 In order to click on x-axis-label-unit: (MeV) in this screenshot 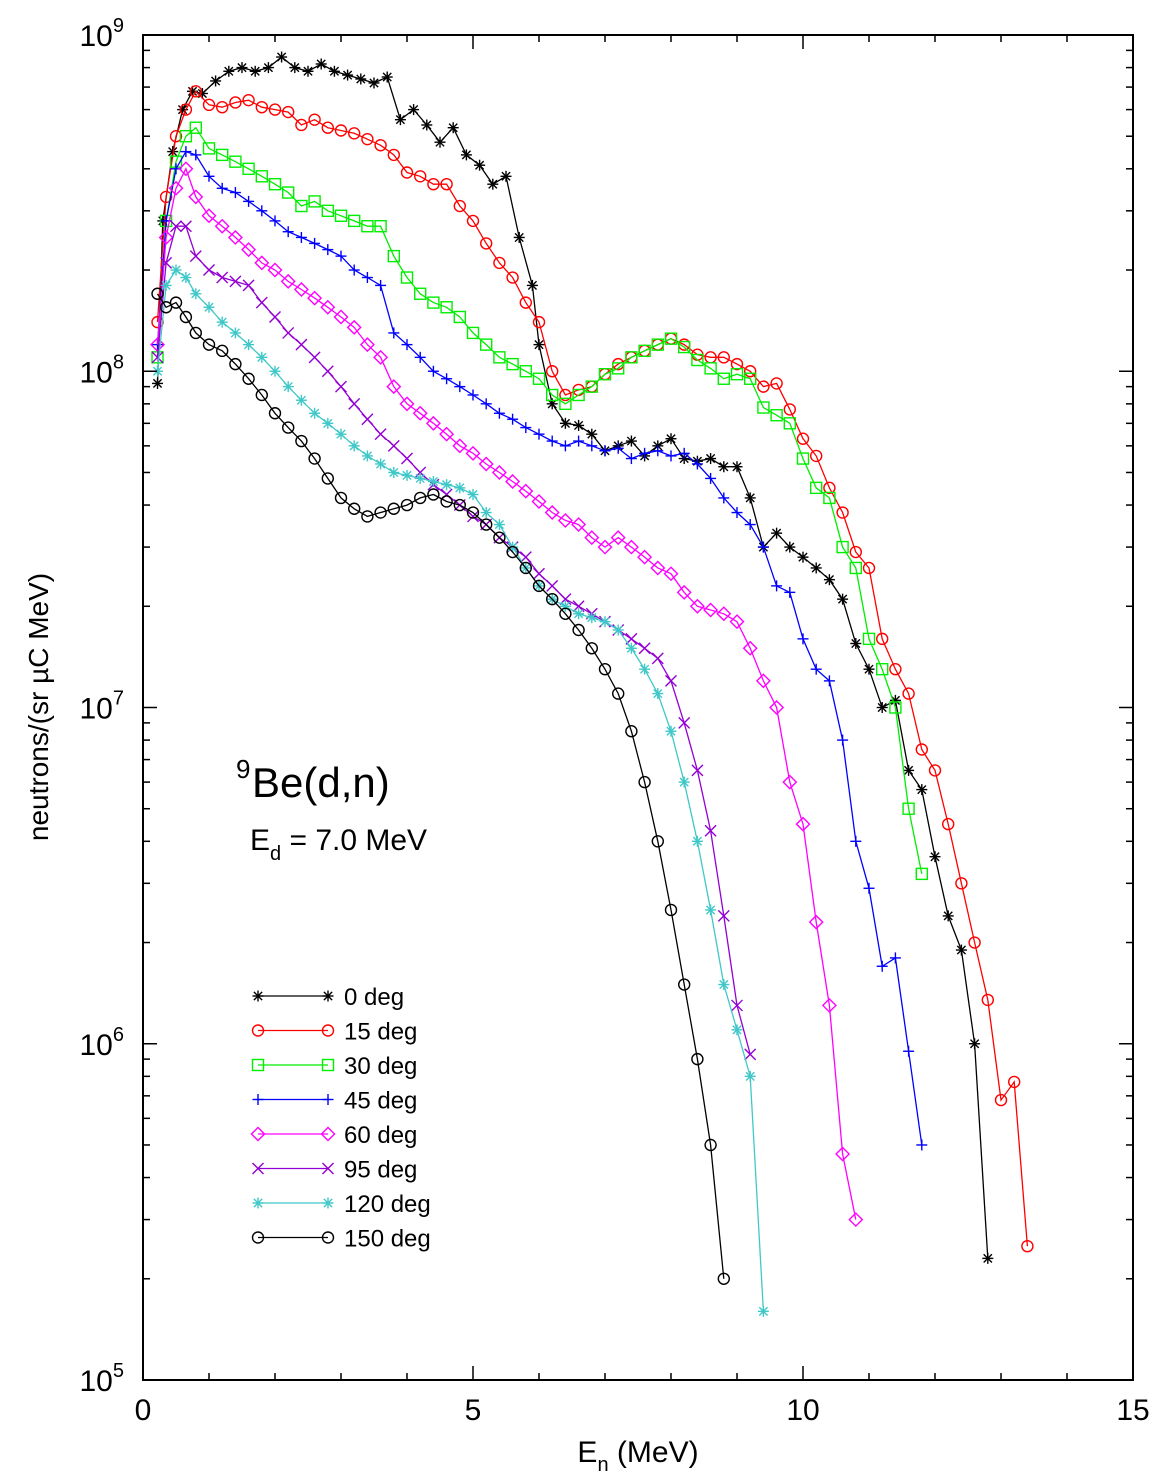, I will do `click(654, 1452)`.